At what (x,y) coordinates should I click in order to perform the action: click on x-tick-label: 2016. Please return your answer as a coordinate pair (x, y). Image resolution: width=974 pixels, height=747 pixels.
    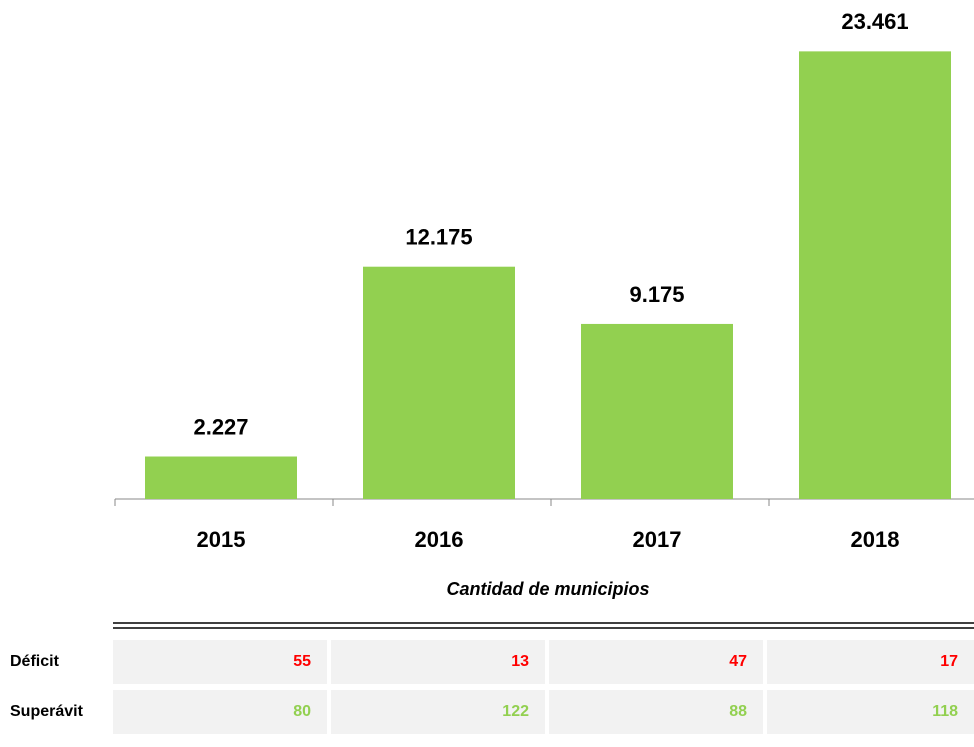
    Looking at the image, I should click on (439, 539).